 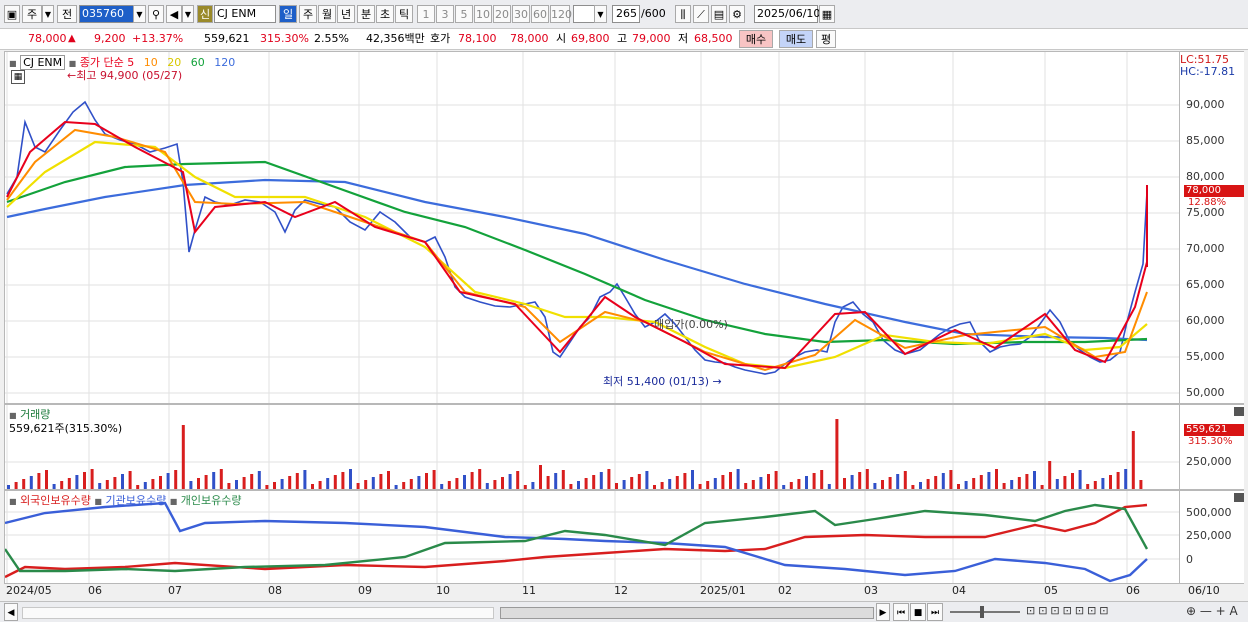 What do you see at coordinates (1209, 512) in the screenshot?
I see `holdings-y-tick: 500,000` at bounding box center [1209, 512].